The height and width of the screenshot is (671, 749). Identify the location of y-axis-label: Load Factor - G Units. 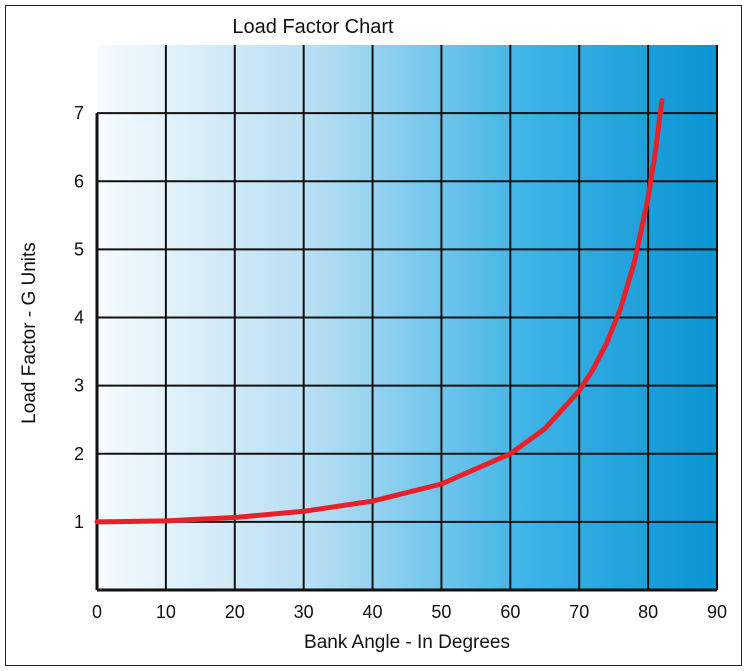
(29, 333).